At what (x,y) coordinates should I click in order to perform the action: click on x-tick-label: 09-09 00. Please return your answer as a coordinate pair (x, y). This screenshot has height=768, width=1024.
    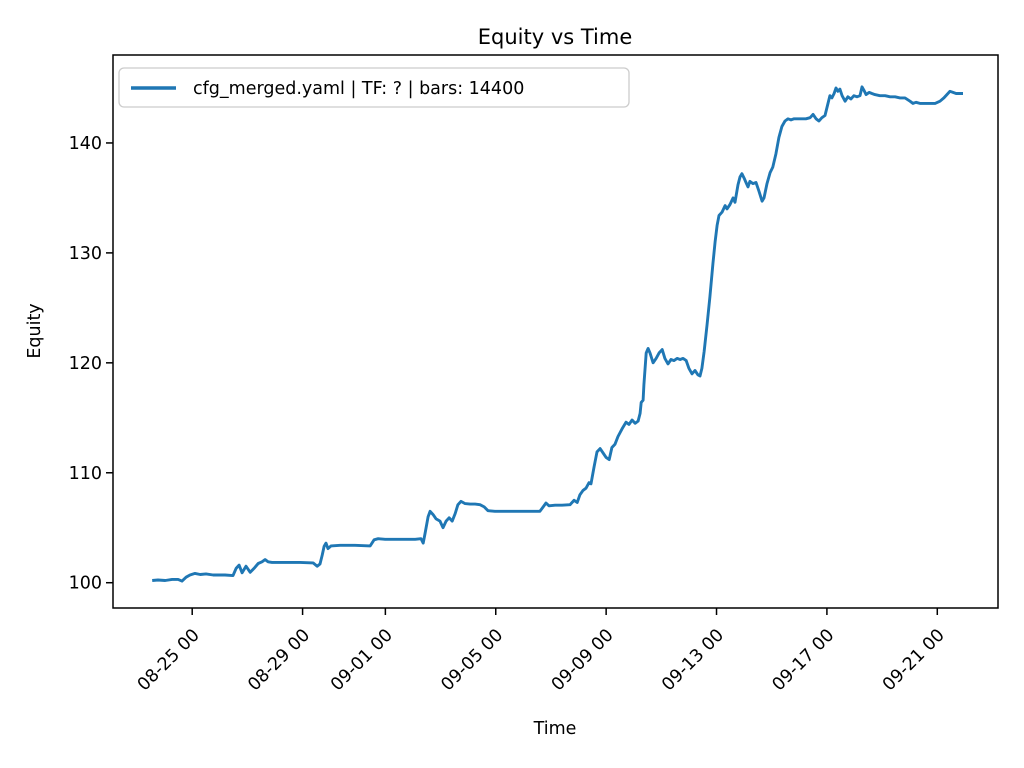
    Looking at the image, I should click on (583, 660).